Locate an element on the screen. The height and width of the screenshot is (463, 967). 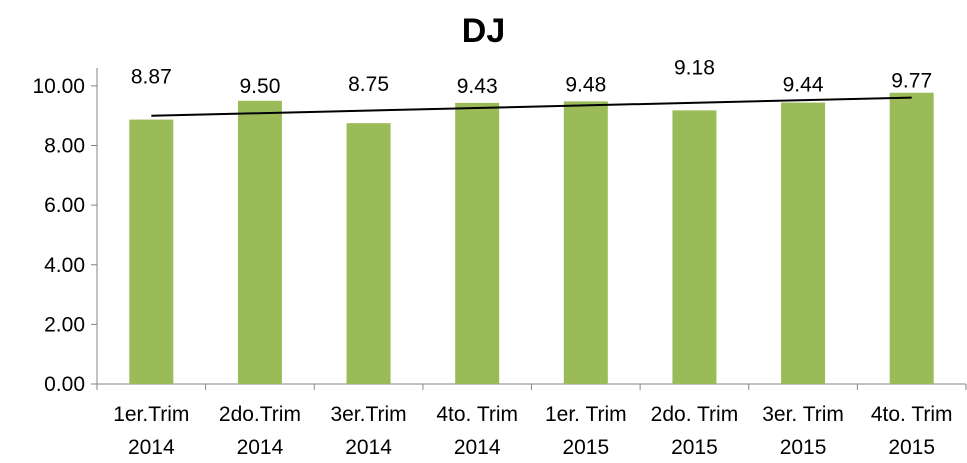
y-tick-label: 4.00 is located at coordinates (64, 265).